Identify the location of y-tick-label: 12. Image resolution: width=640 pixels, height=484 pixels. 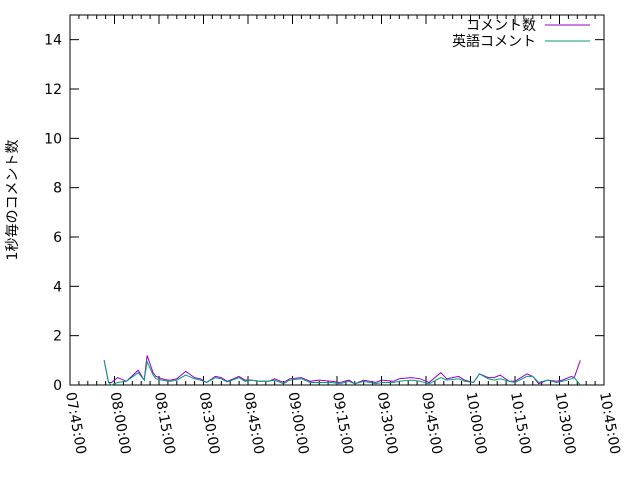
(53, 90).